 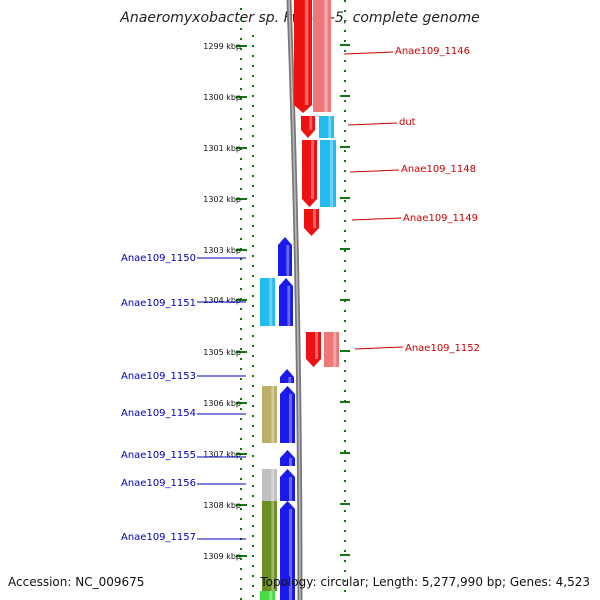 What do you see at coordinates (158, 537) in the screenshot?
I see `left-gene-label: Anae109_1157` at bounding box center [158, 537].